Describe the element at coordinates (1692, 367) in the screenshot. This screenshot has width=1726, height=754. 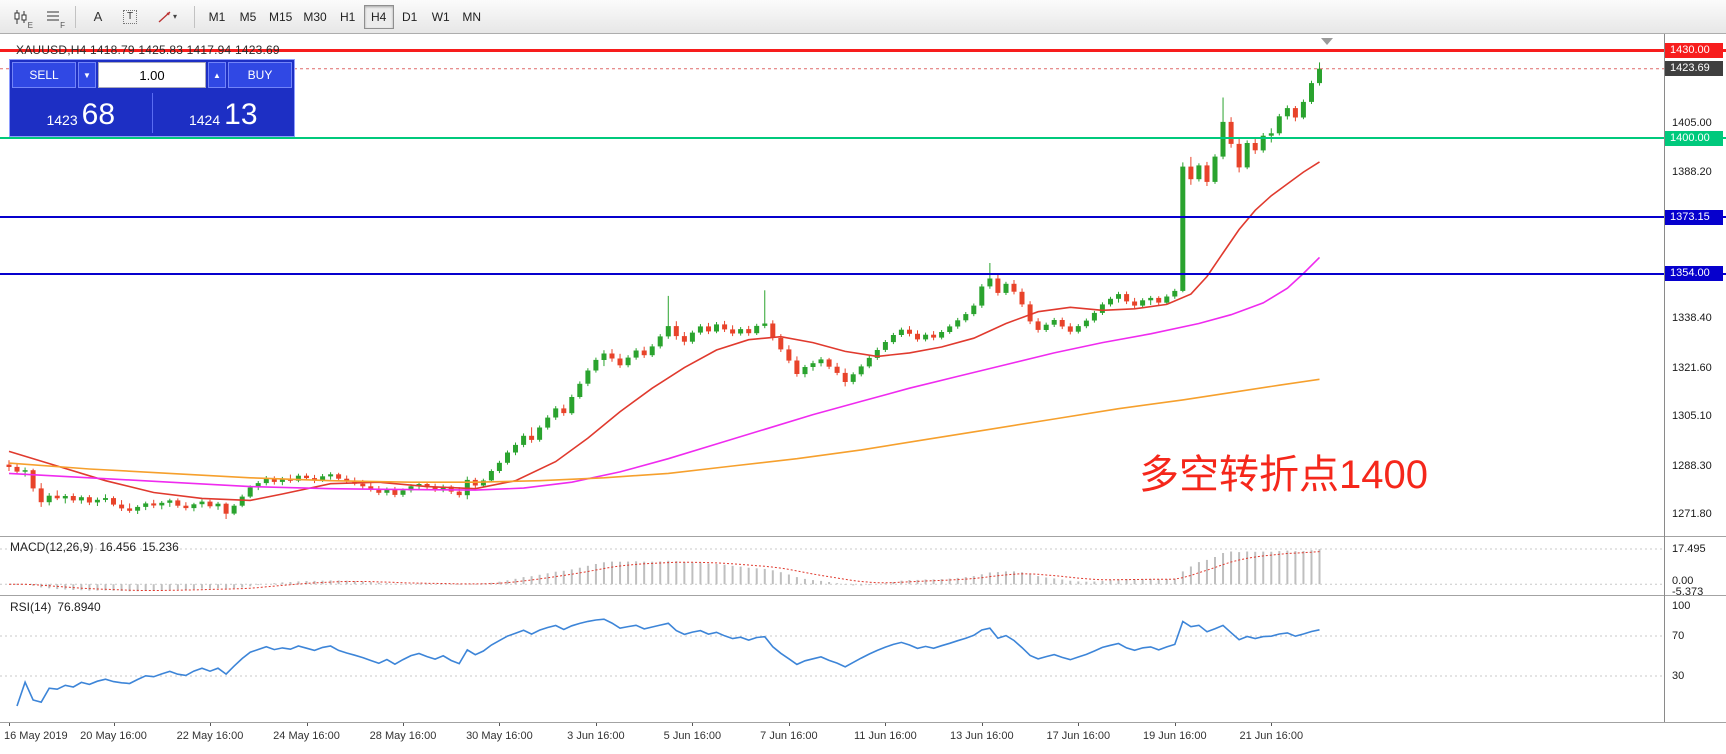
I see `price-axis-label: 1321.60` at that location.